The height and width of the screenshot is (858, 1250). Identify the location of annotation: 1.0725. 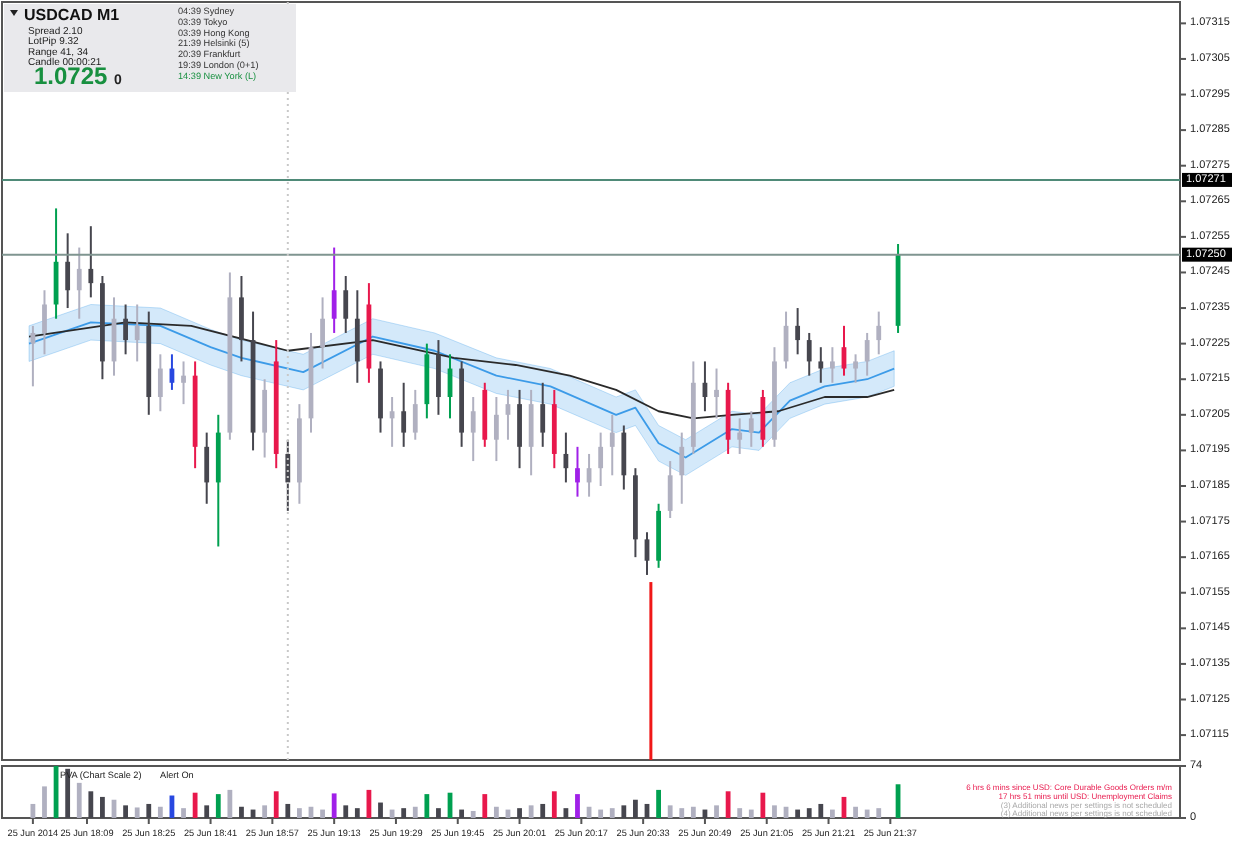
(71, 76).